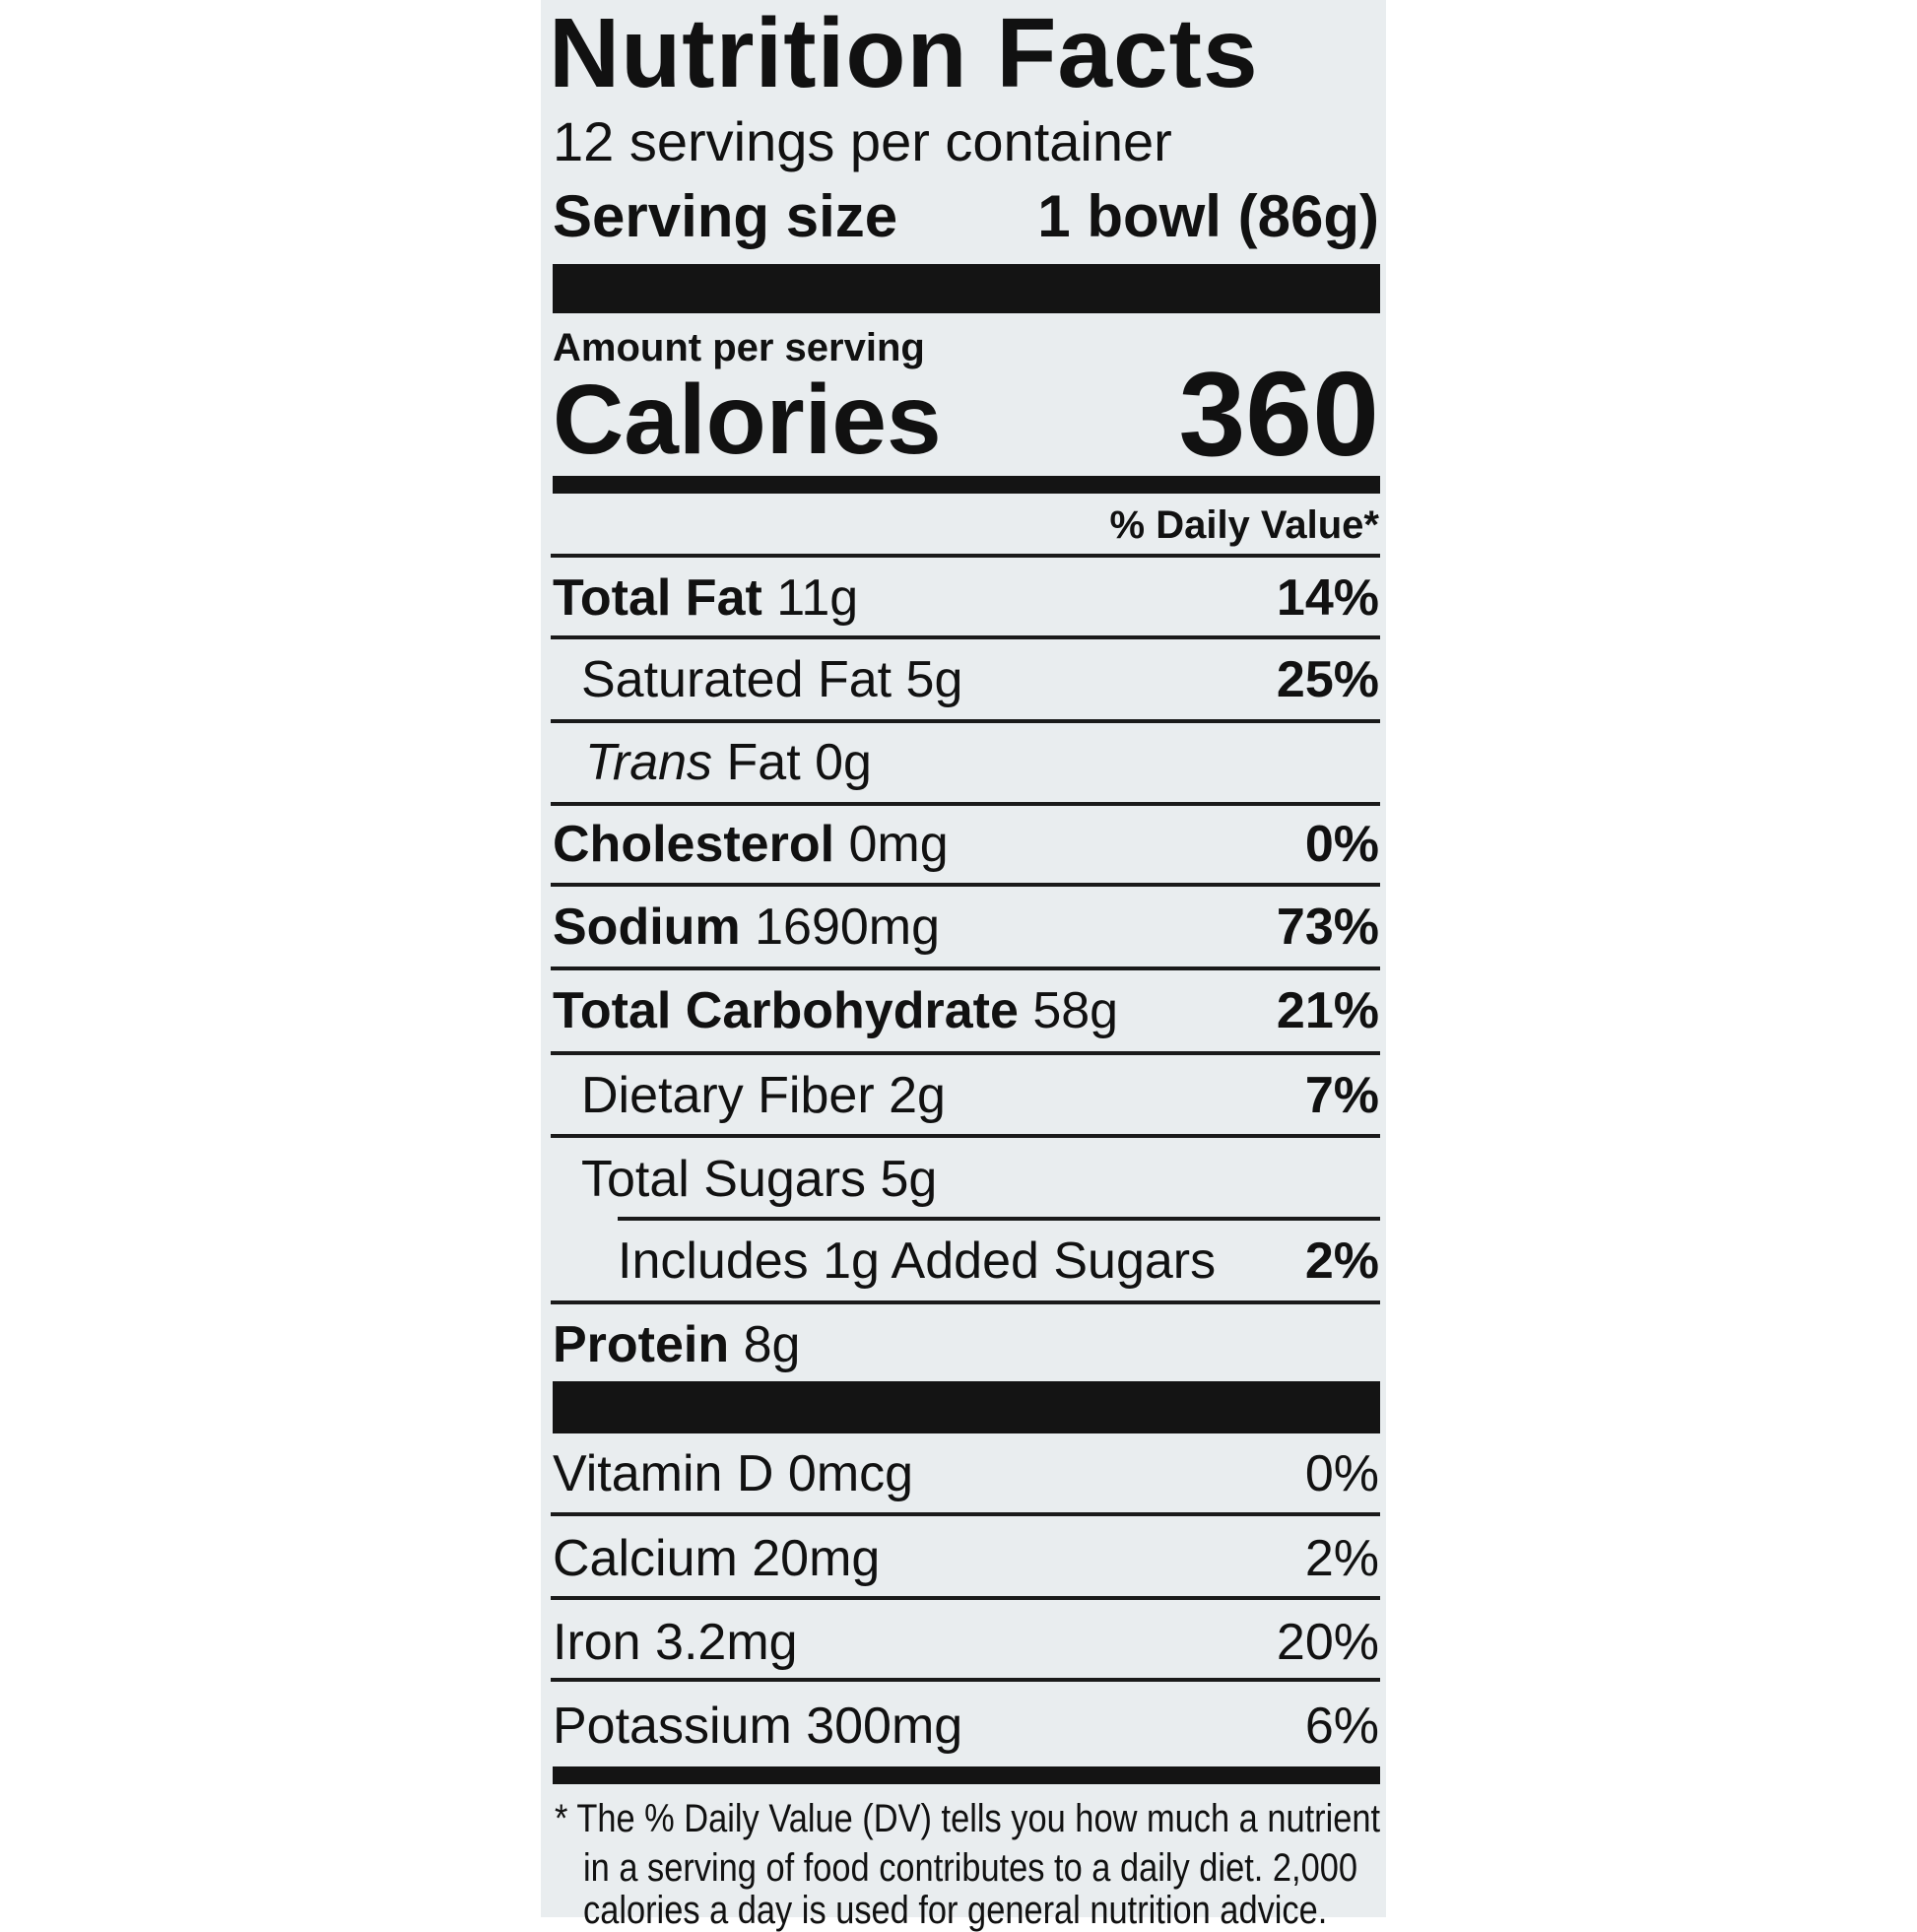 The height and width of the screenshot is (1932, 1917). What do you see at coordinates (1341, 1261) in the screenshot?
I see `dv-added-sugars: 2%` at bounding box center [1341, 1261].